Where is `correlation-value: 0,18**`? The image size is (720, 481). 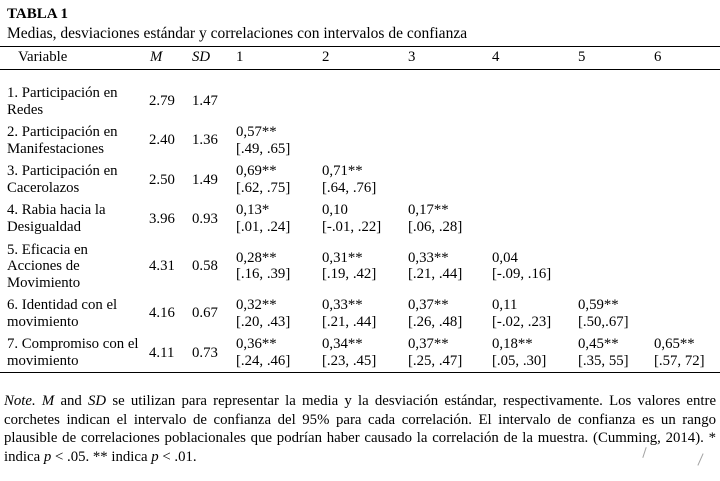 correlation-value: 0,18** is located at coordinates (512, 344).